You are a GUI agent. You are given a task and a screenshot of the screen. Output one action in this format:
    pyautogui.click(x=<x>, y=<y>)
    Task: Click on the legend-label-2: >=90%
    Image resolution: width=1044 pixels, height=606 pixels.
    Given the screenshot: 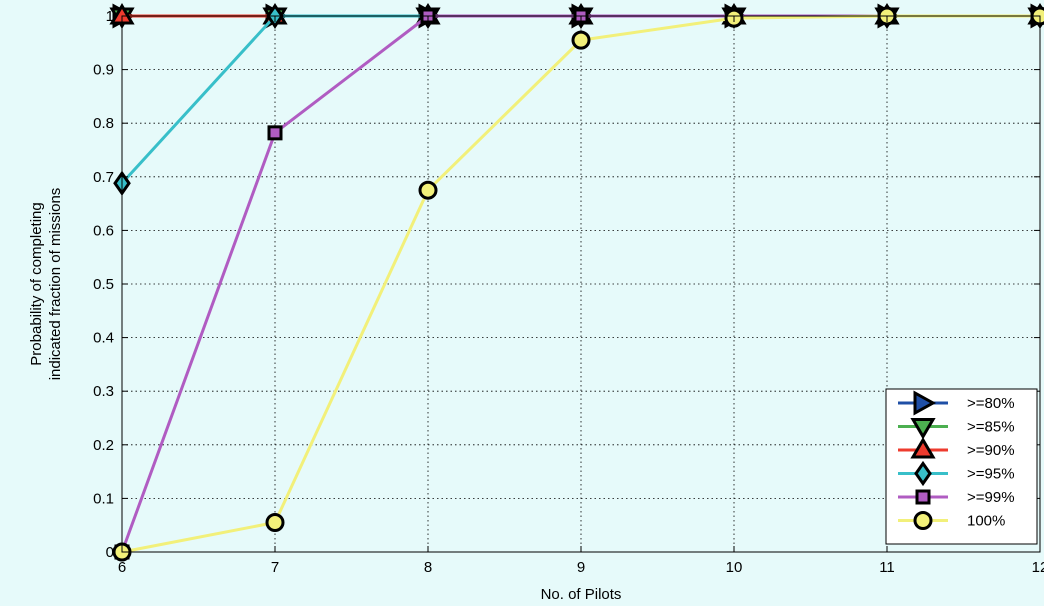 What is the action you would take?
    pyautogui.click(x=991, y=450)
    